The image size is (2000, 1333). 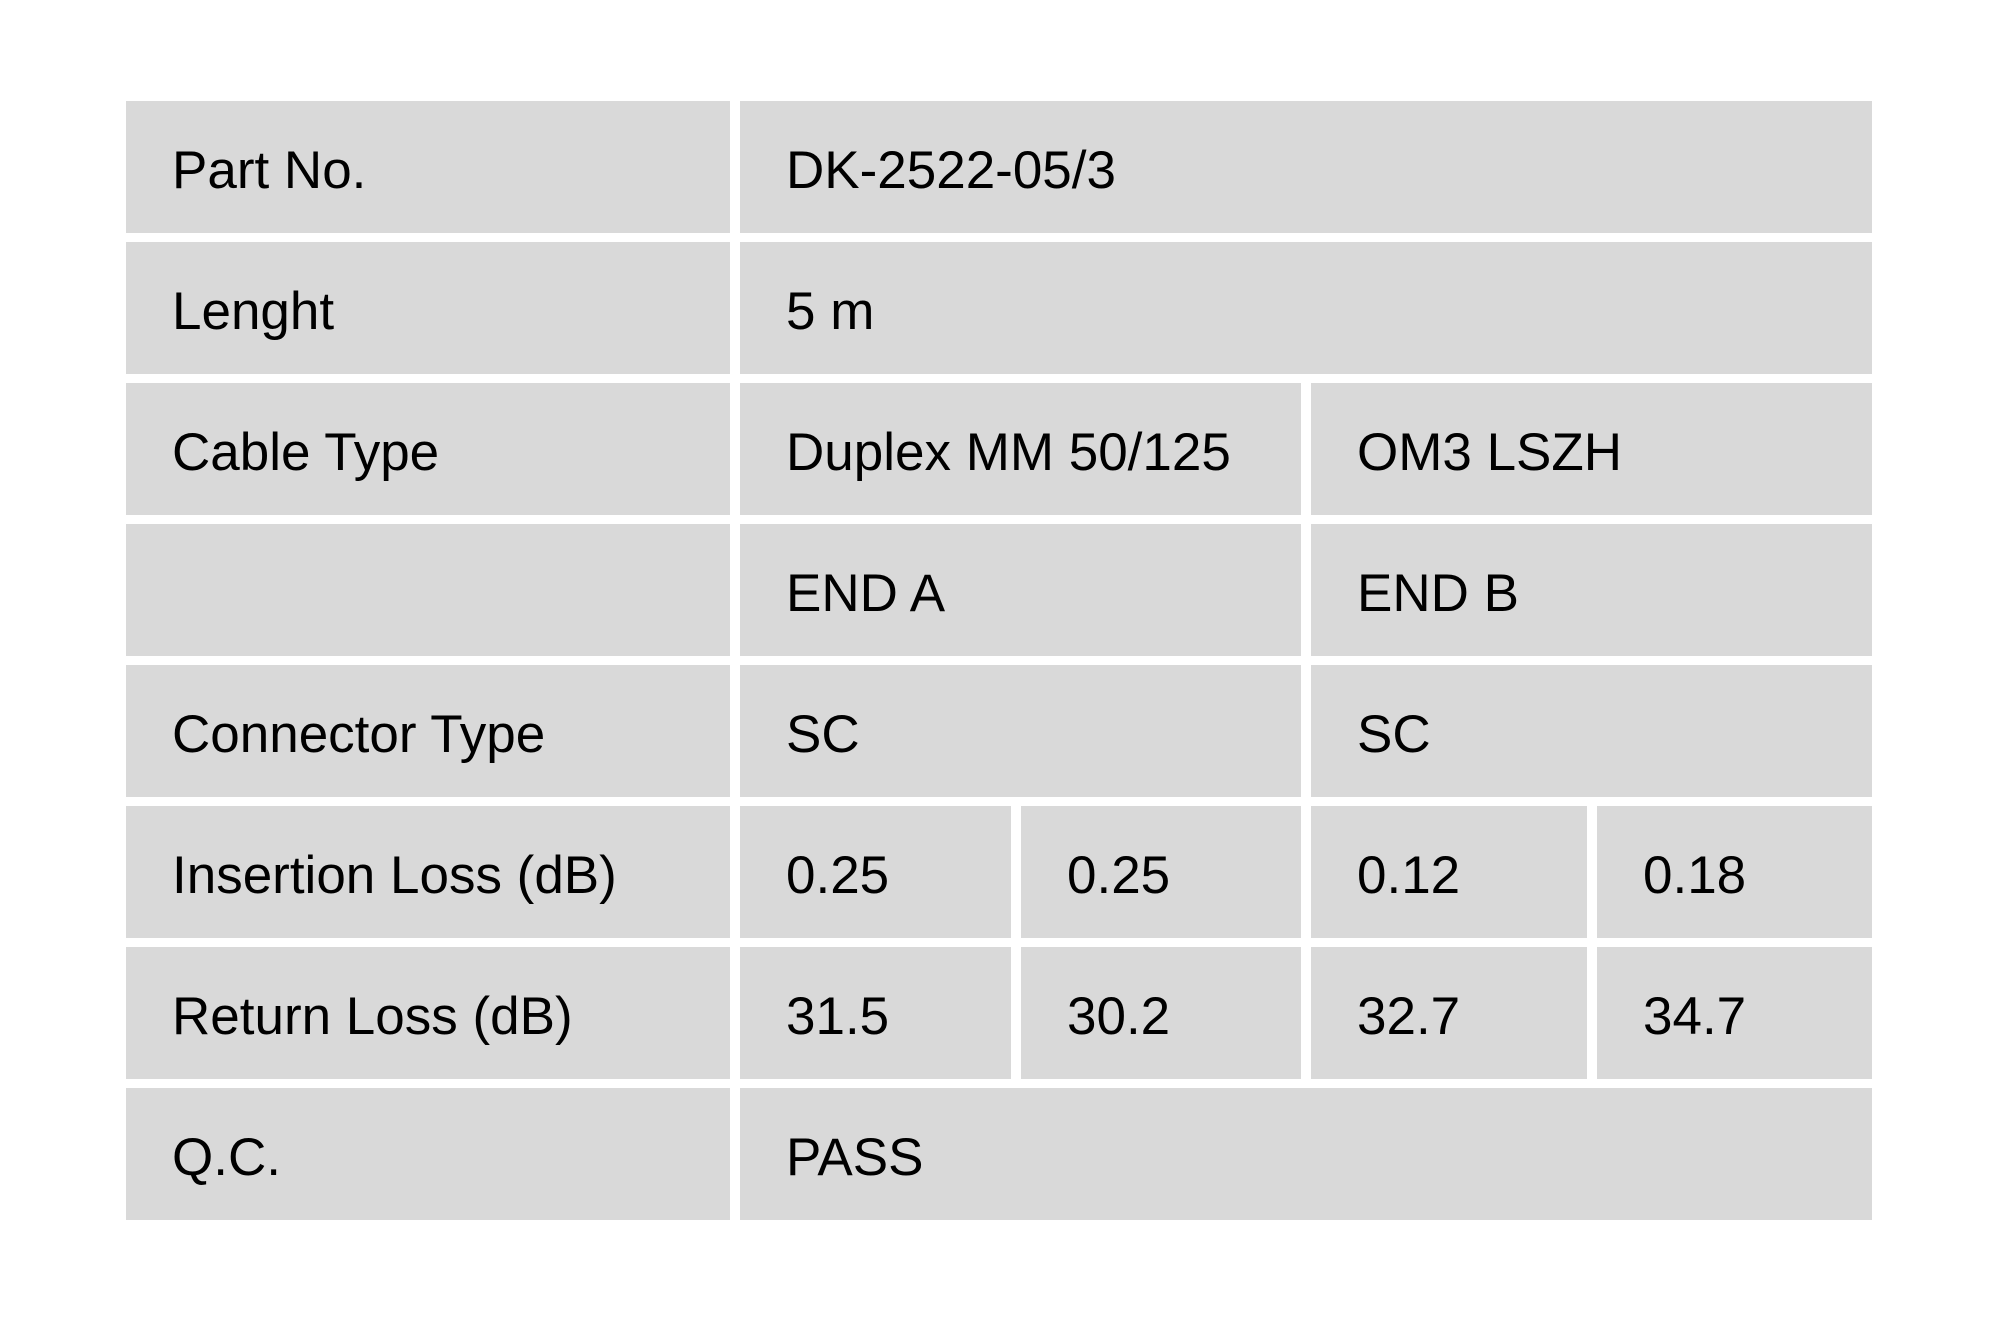 I want to click on row-label-cell: Cable Type, so click(x=428, y=449).